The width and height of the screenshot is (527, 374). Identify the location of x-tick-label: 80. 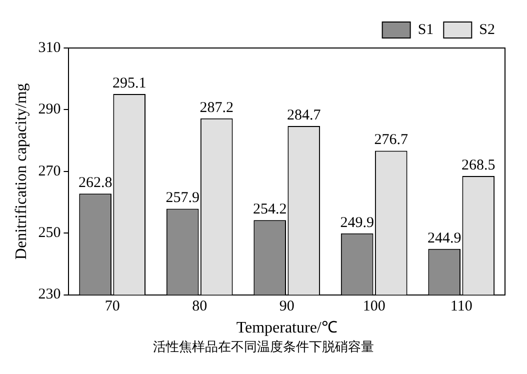
(200, 306).